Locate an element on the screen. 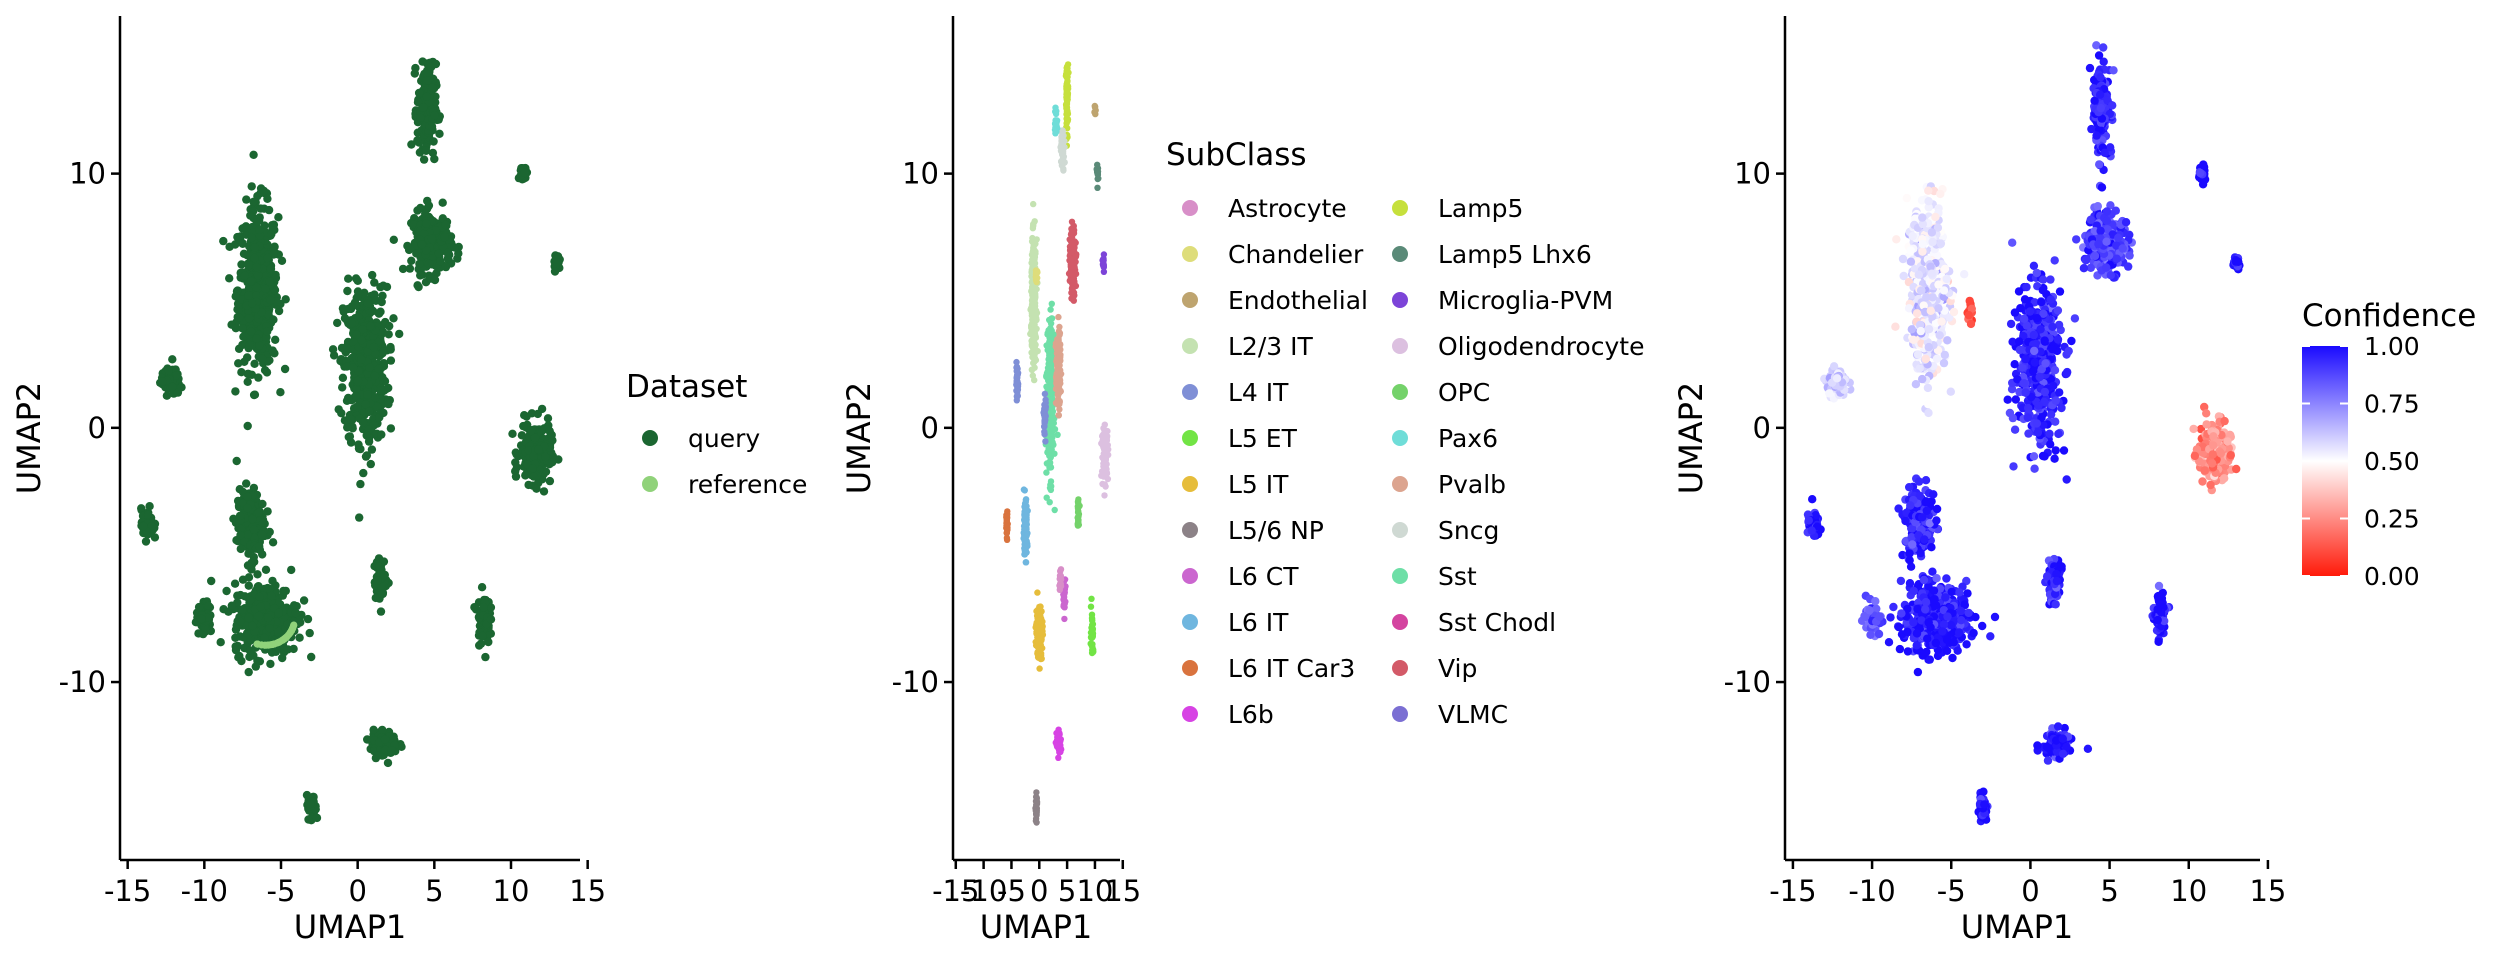 The width and height of the screenshot is (2496, 960). x-tick-label: -10 is located at coordinates (204, 891).